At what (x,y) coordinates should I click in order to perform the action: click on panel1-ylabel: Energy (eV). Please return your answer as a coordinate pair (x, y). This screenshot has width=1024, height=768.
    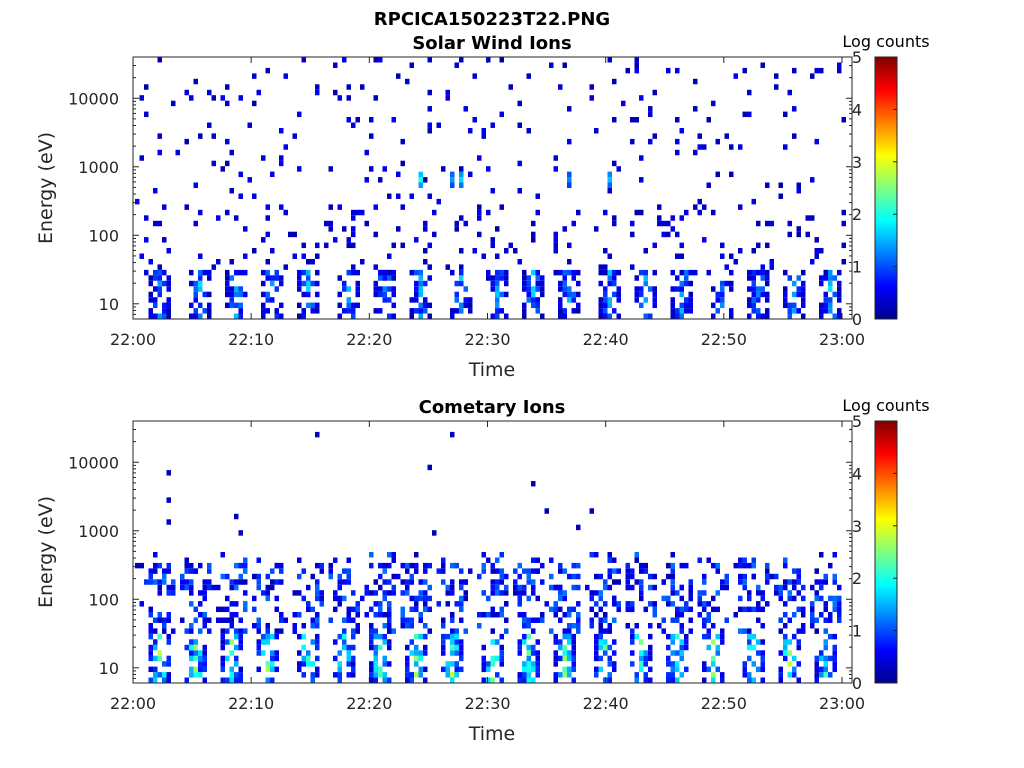
    Looking at the image, I should click on (46, 188).